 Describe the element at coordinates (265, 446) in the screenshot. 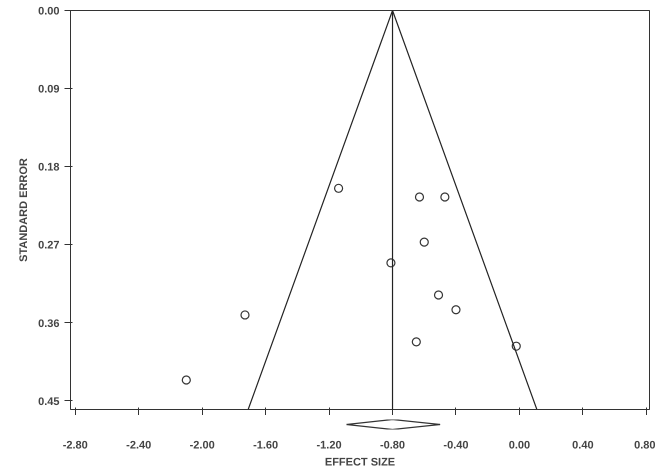

I see `x-tick-label: -1.60` at that location.